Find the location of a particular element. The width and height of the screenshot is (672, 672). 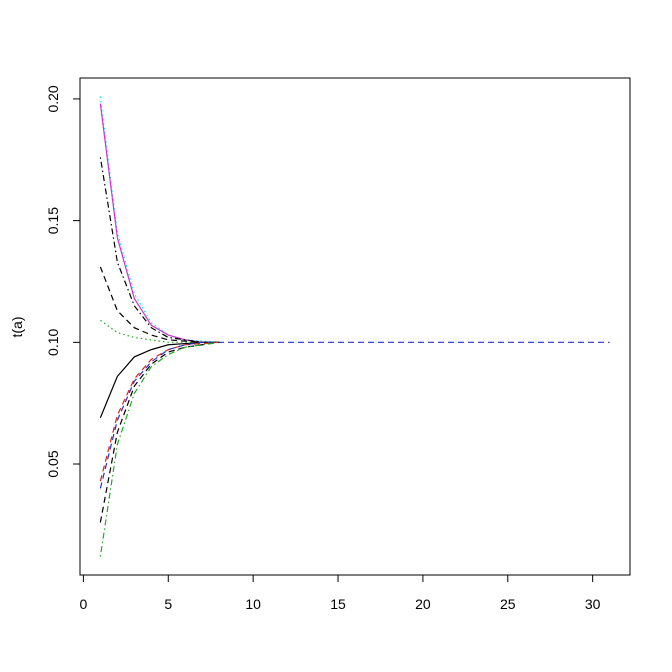

x-tick-label: 5 is located at coordinates (168, 604).